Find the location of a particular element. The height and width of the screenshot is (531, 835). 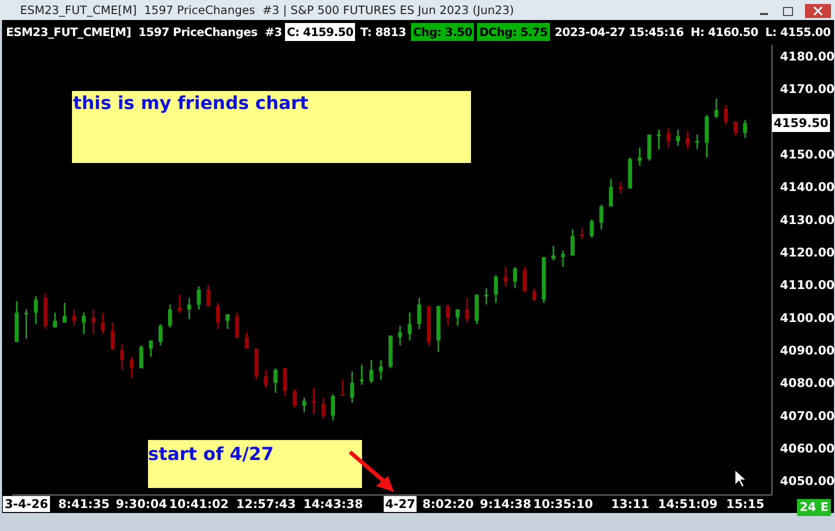

chart-subtitle: ESM23_FUT_CME[M] 1597 PriceChanges #3 is located at coordinates (144, 32).